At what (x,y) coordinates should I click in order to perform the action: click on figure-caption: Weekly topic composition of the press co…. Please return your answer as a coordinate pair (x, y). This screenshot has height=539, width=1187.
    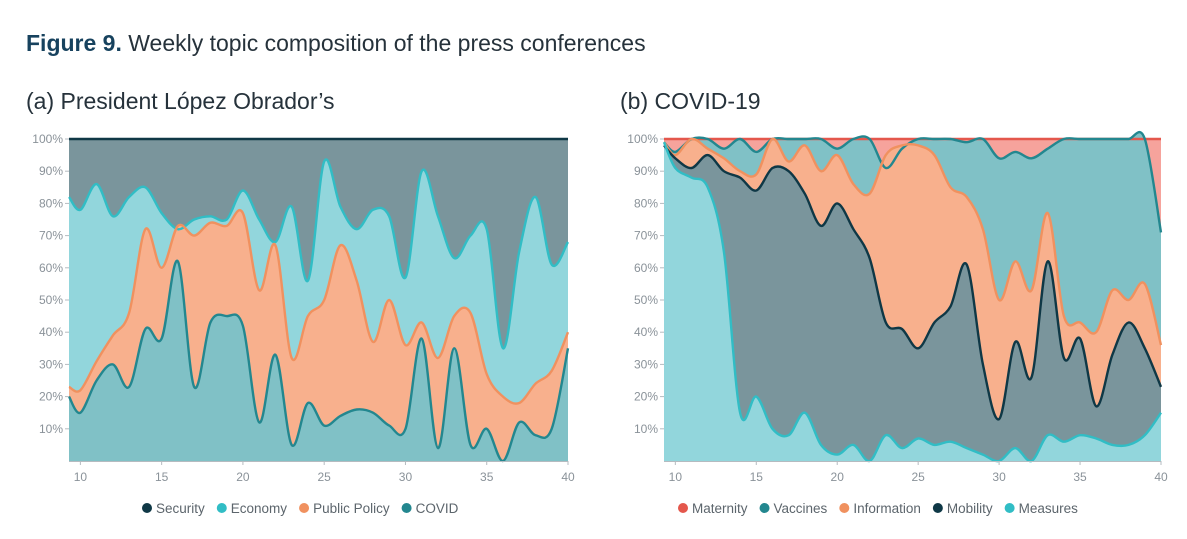
    Looking at the image, I should click on (383, 43).